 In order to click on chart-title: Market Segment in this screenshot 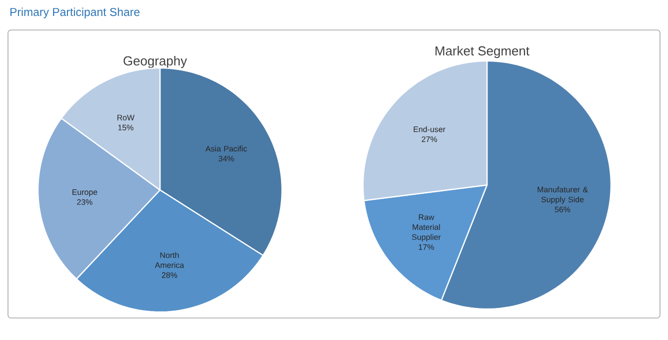, I will do `click(483, 52)`.